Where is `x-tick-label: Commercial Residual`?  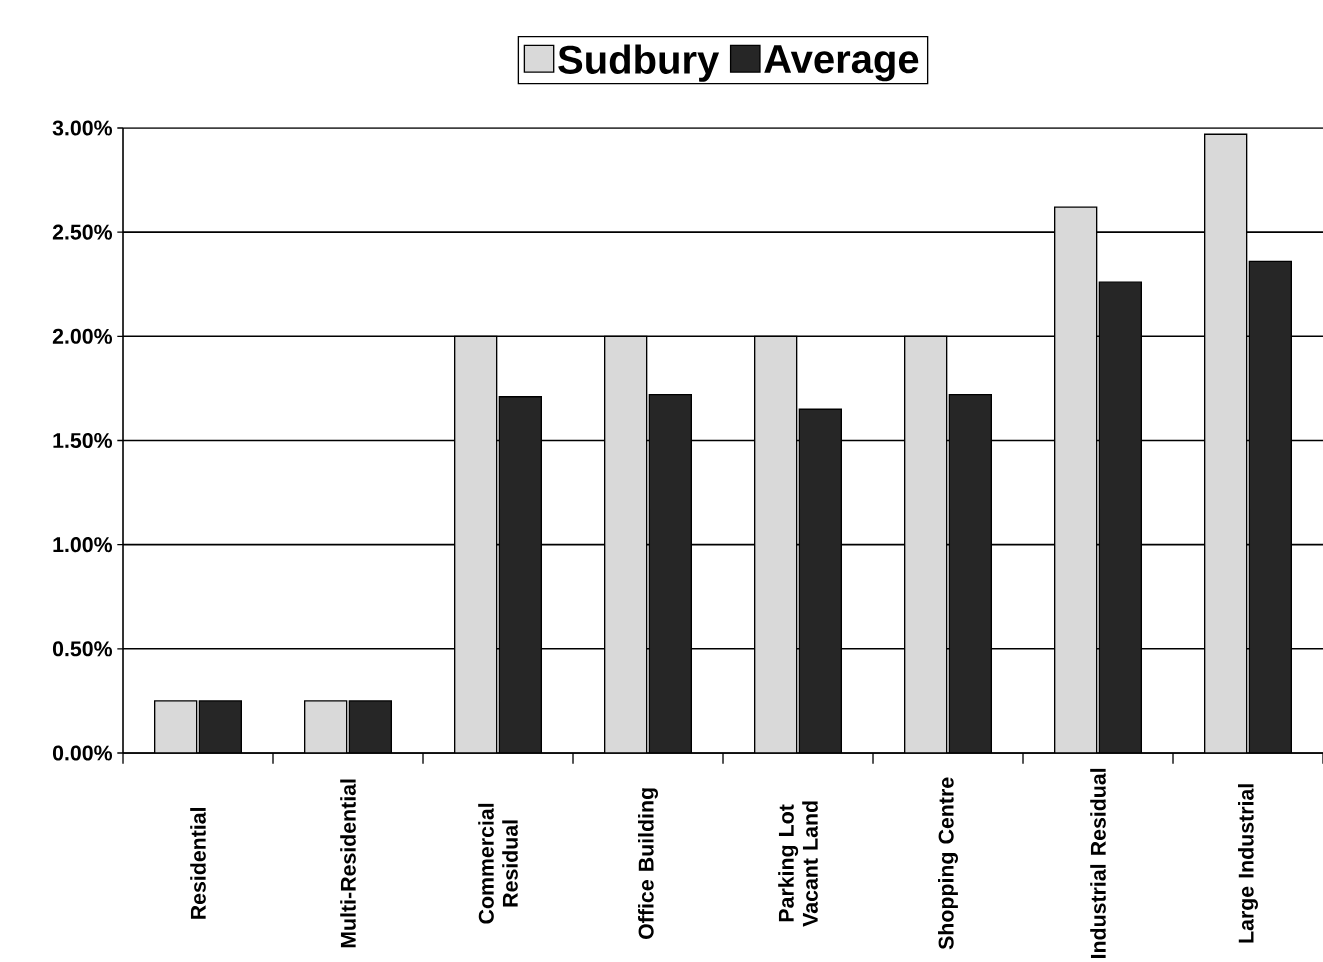
x-tick-label: Commercial Residual is located at coordinates (498, 863).